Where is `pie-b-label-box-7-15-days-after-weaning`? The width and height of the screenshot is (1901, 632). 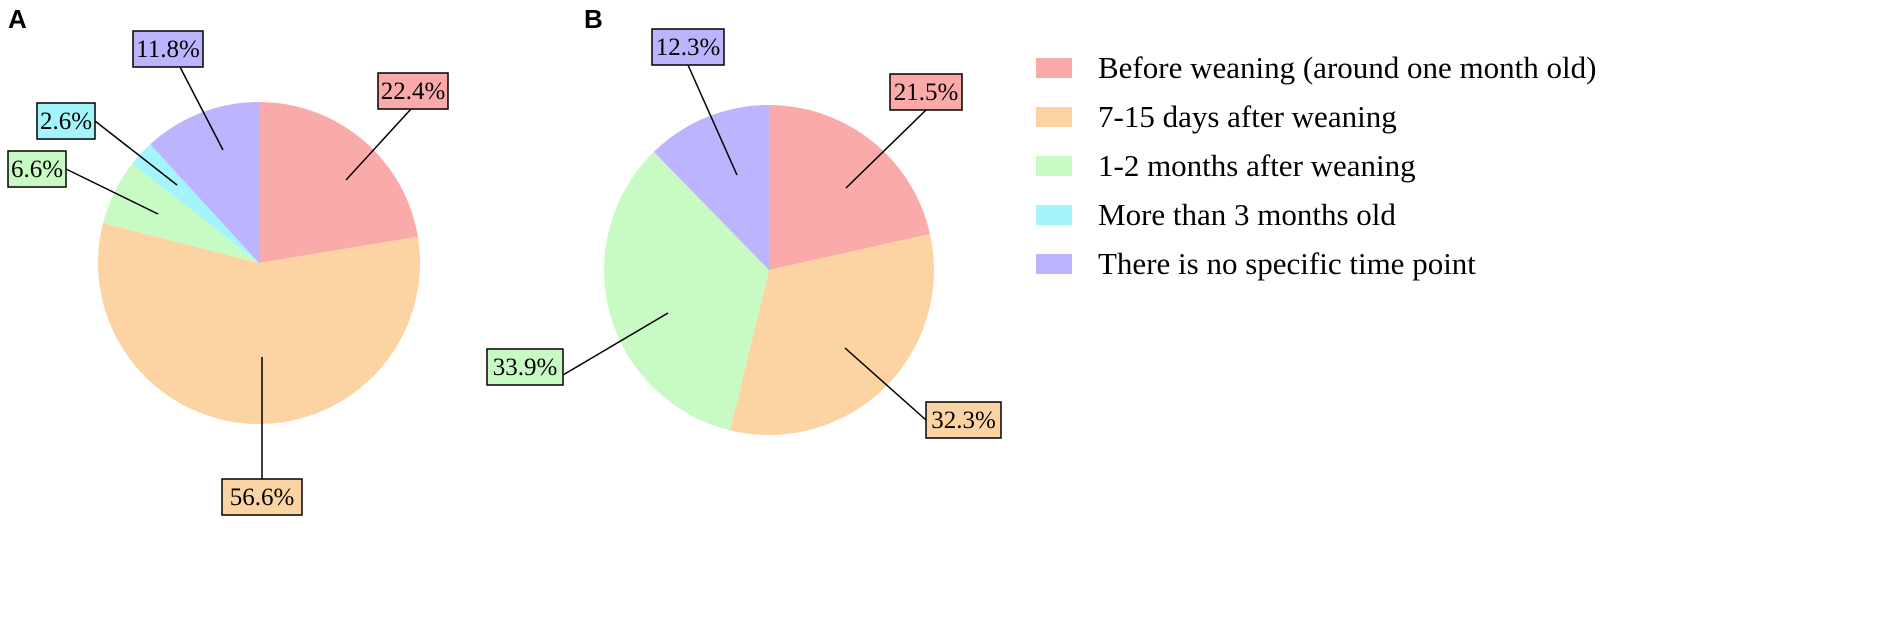 pie-b-label-box-7-15-days-after-weaning is located at coordinates (963, 420).